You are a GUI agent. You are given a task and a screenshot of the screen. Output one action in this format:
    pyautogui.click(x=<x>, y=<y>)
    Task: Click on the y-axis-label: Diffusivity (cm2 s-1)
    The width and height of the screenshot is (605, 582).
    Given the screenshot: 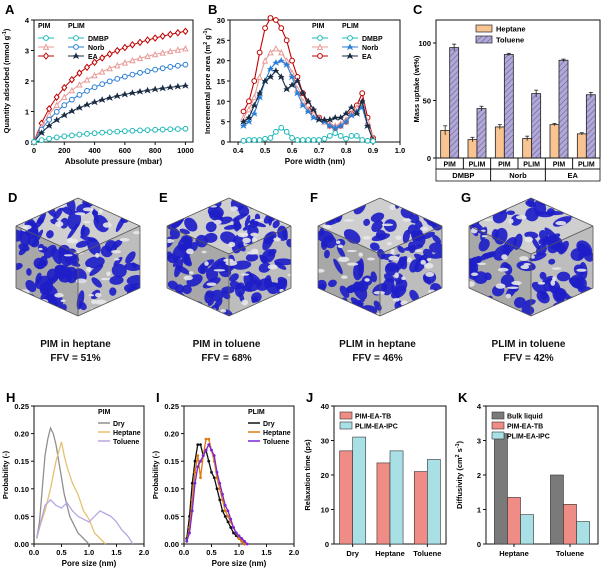 What is the action you would take?
    pyautogui.click(x=459, y=474)
    